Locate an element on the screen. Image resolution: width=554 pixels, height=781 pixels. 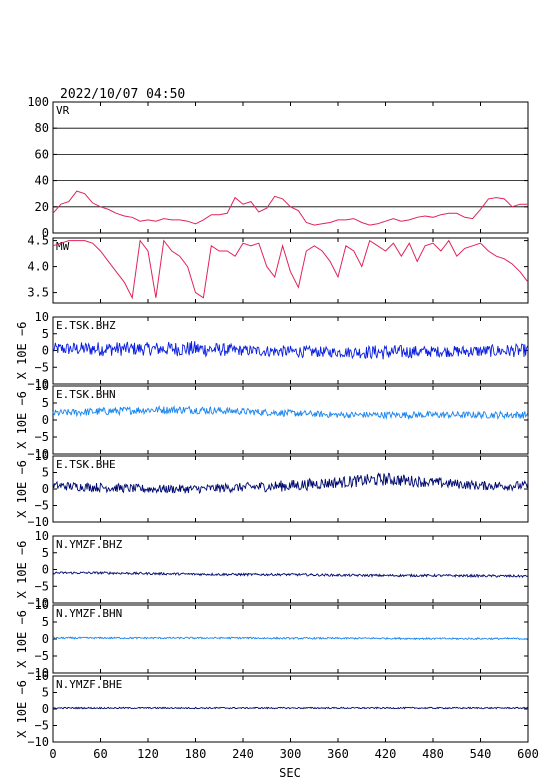
x-axis: 0 60 120 180 240 300 360 420 480 540 600 is located at coordinates (293, 754).